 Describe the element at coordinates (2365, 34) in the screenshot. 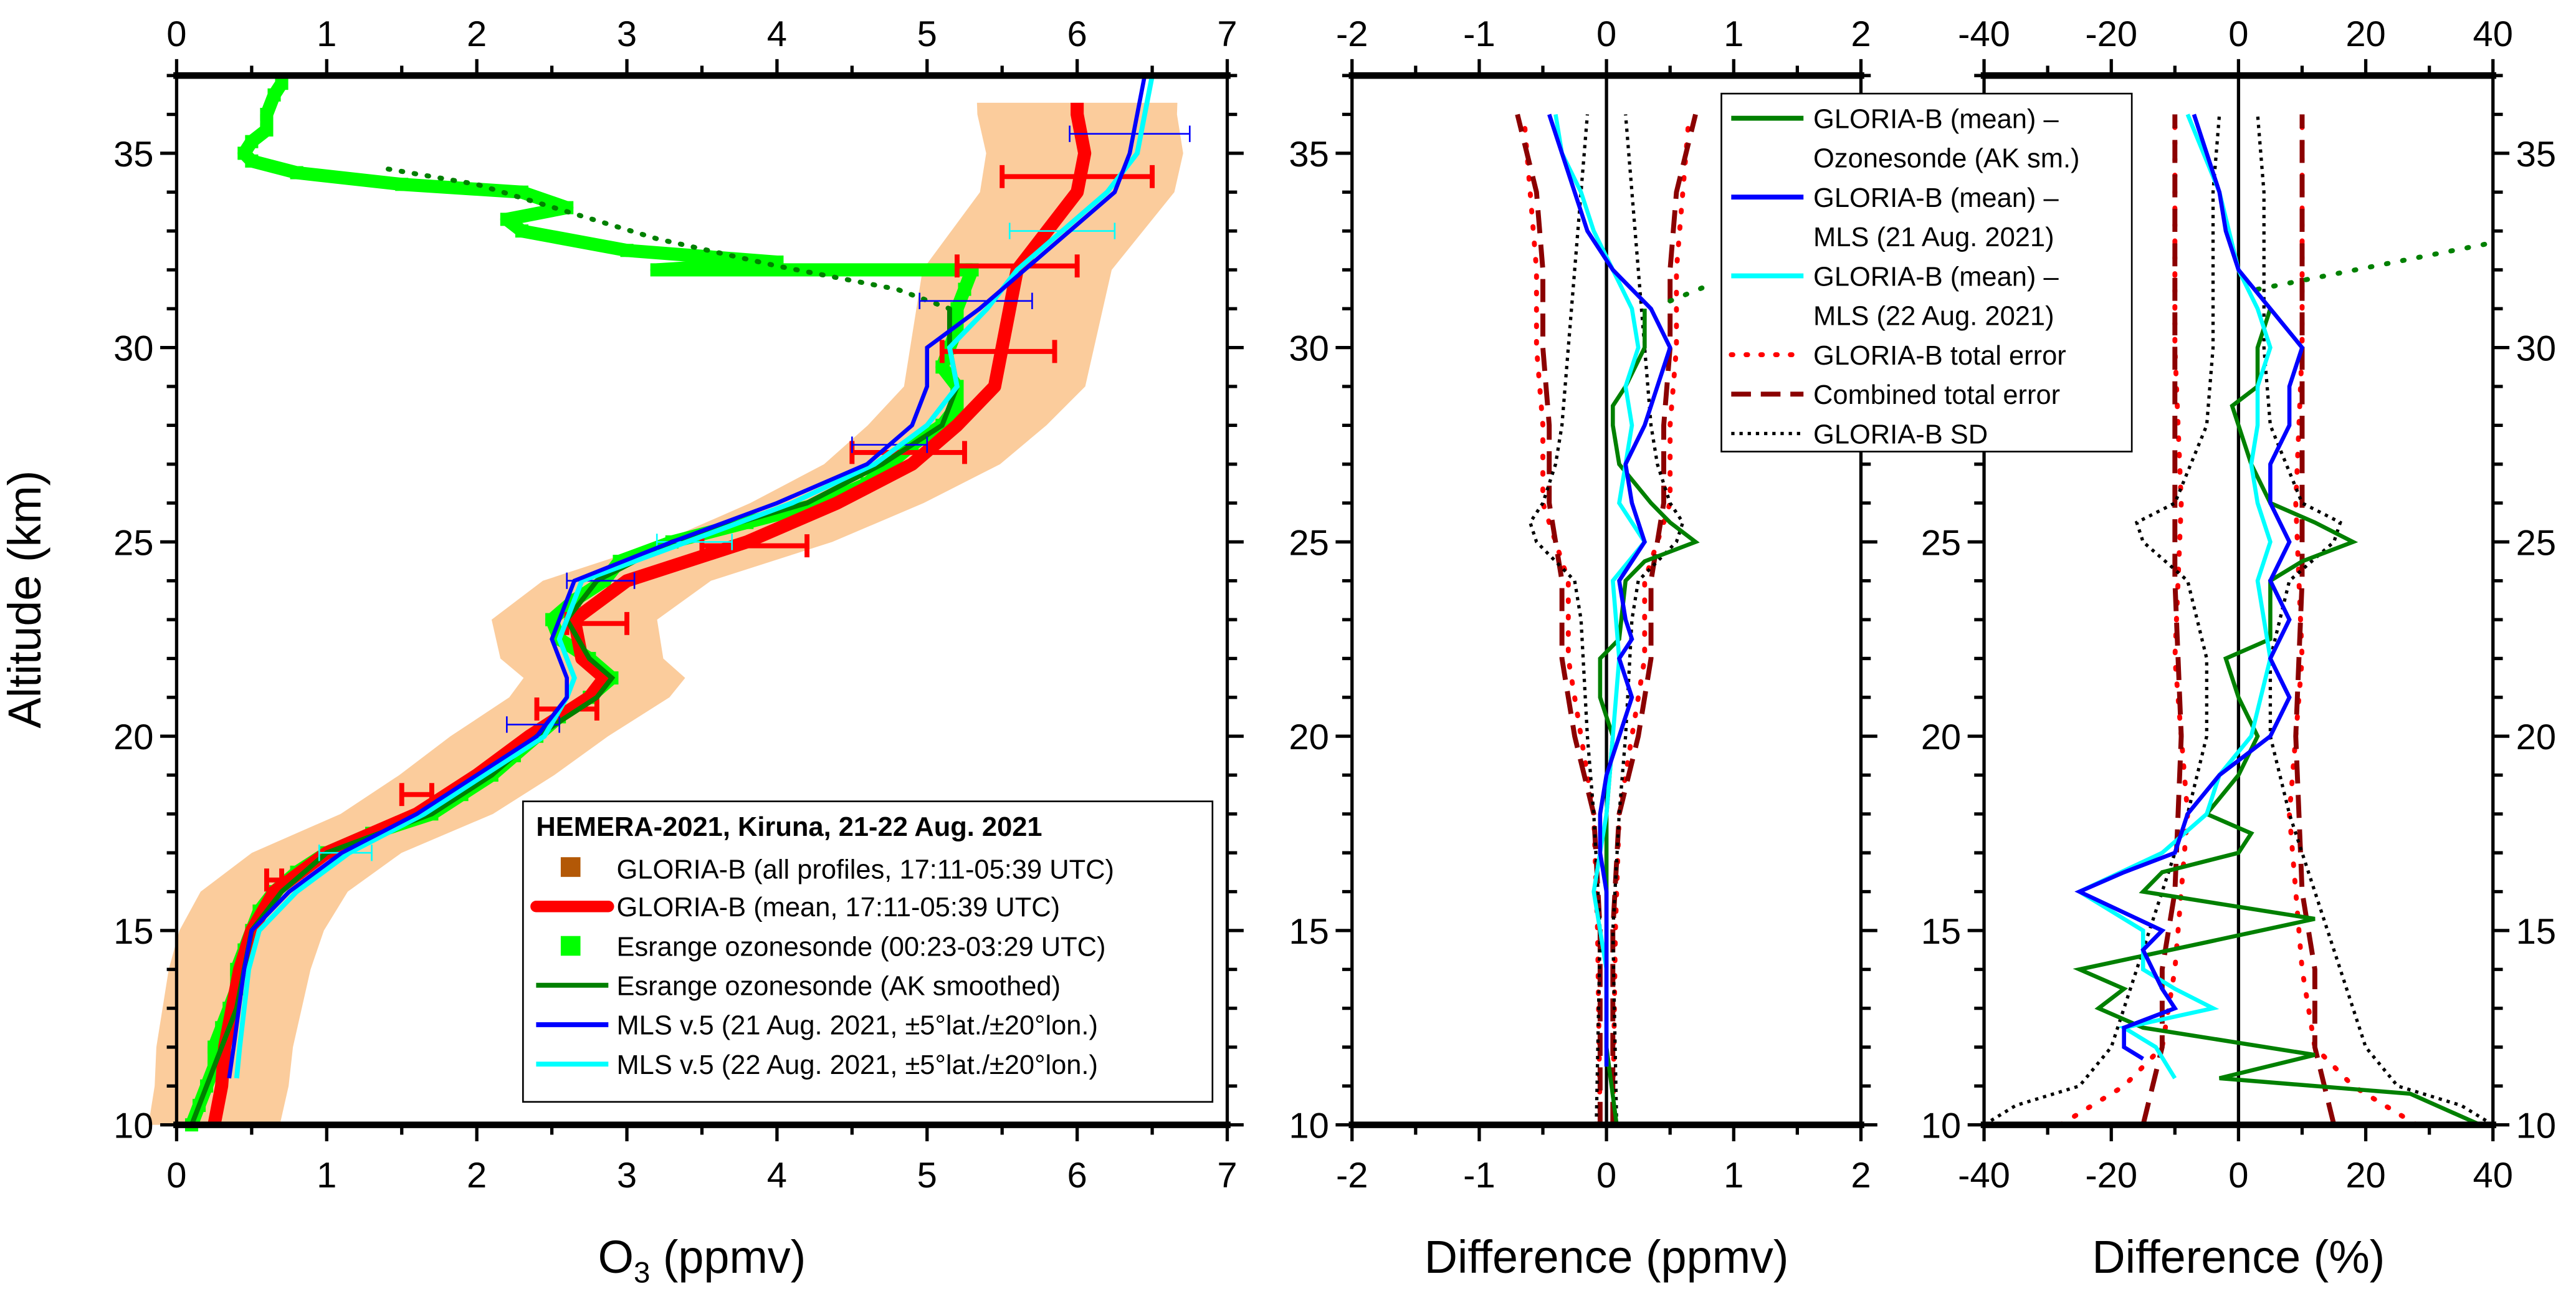

I see `x-tick-label-top: 20` at that location.